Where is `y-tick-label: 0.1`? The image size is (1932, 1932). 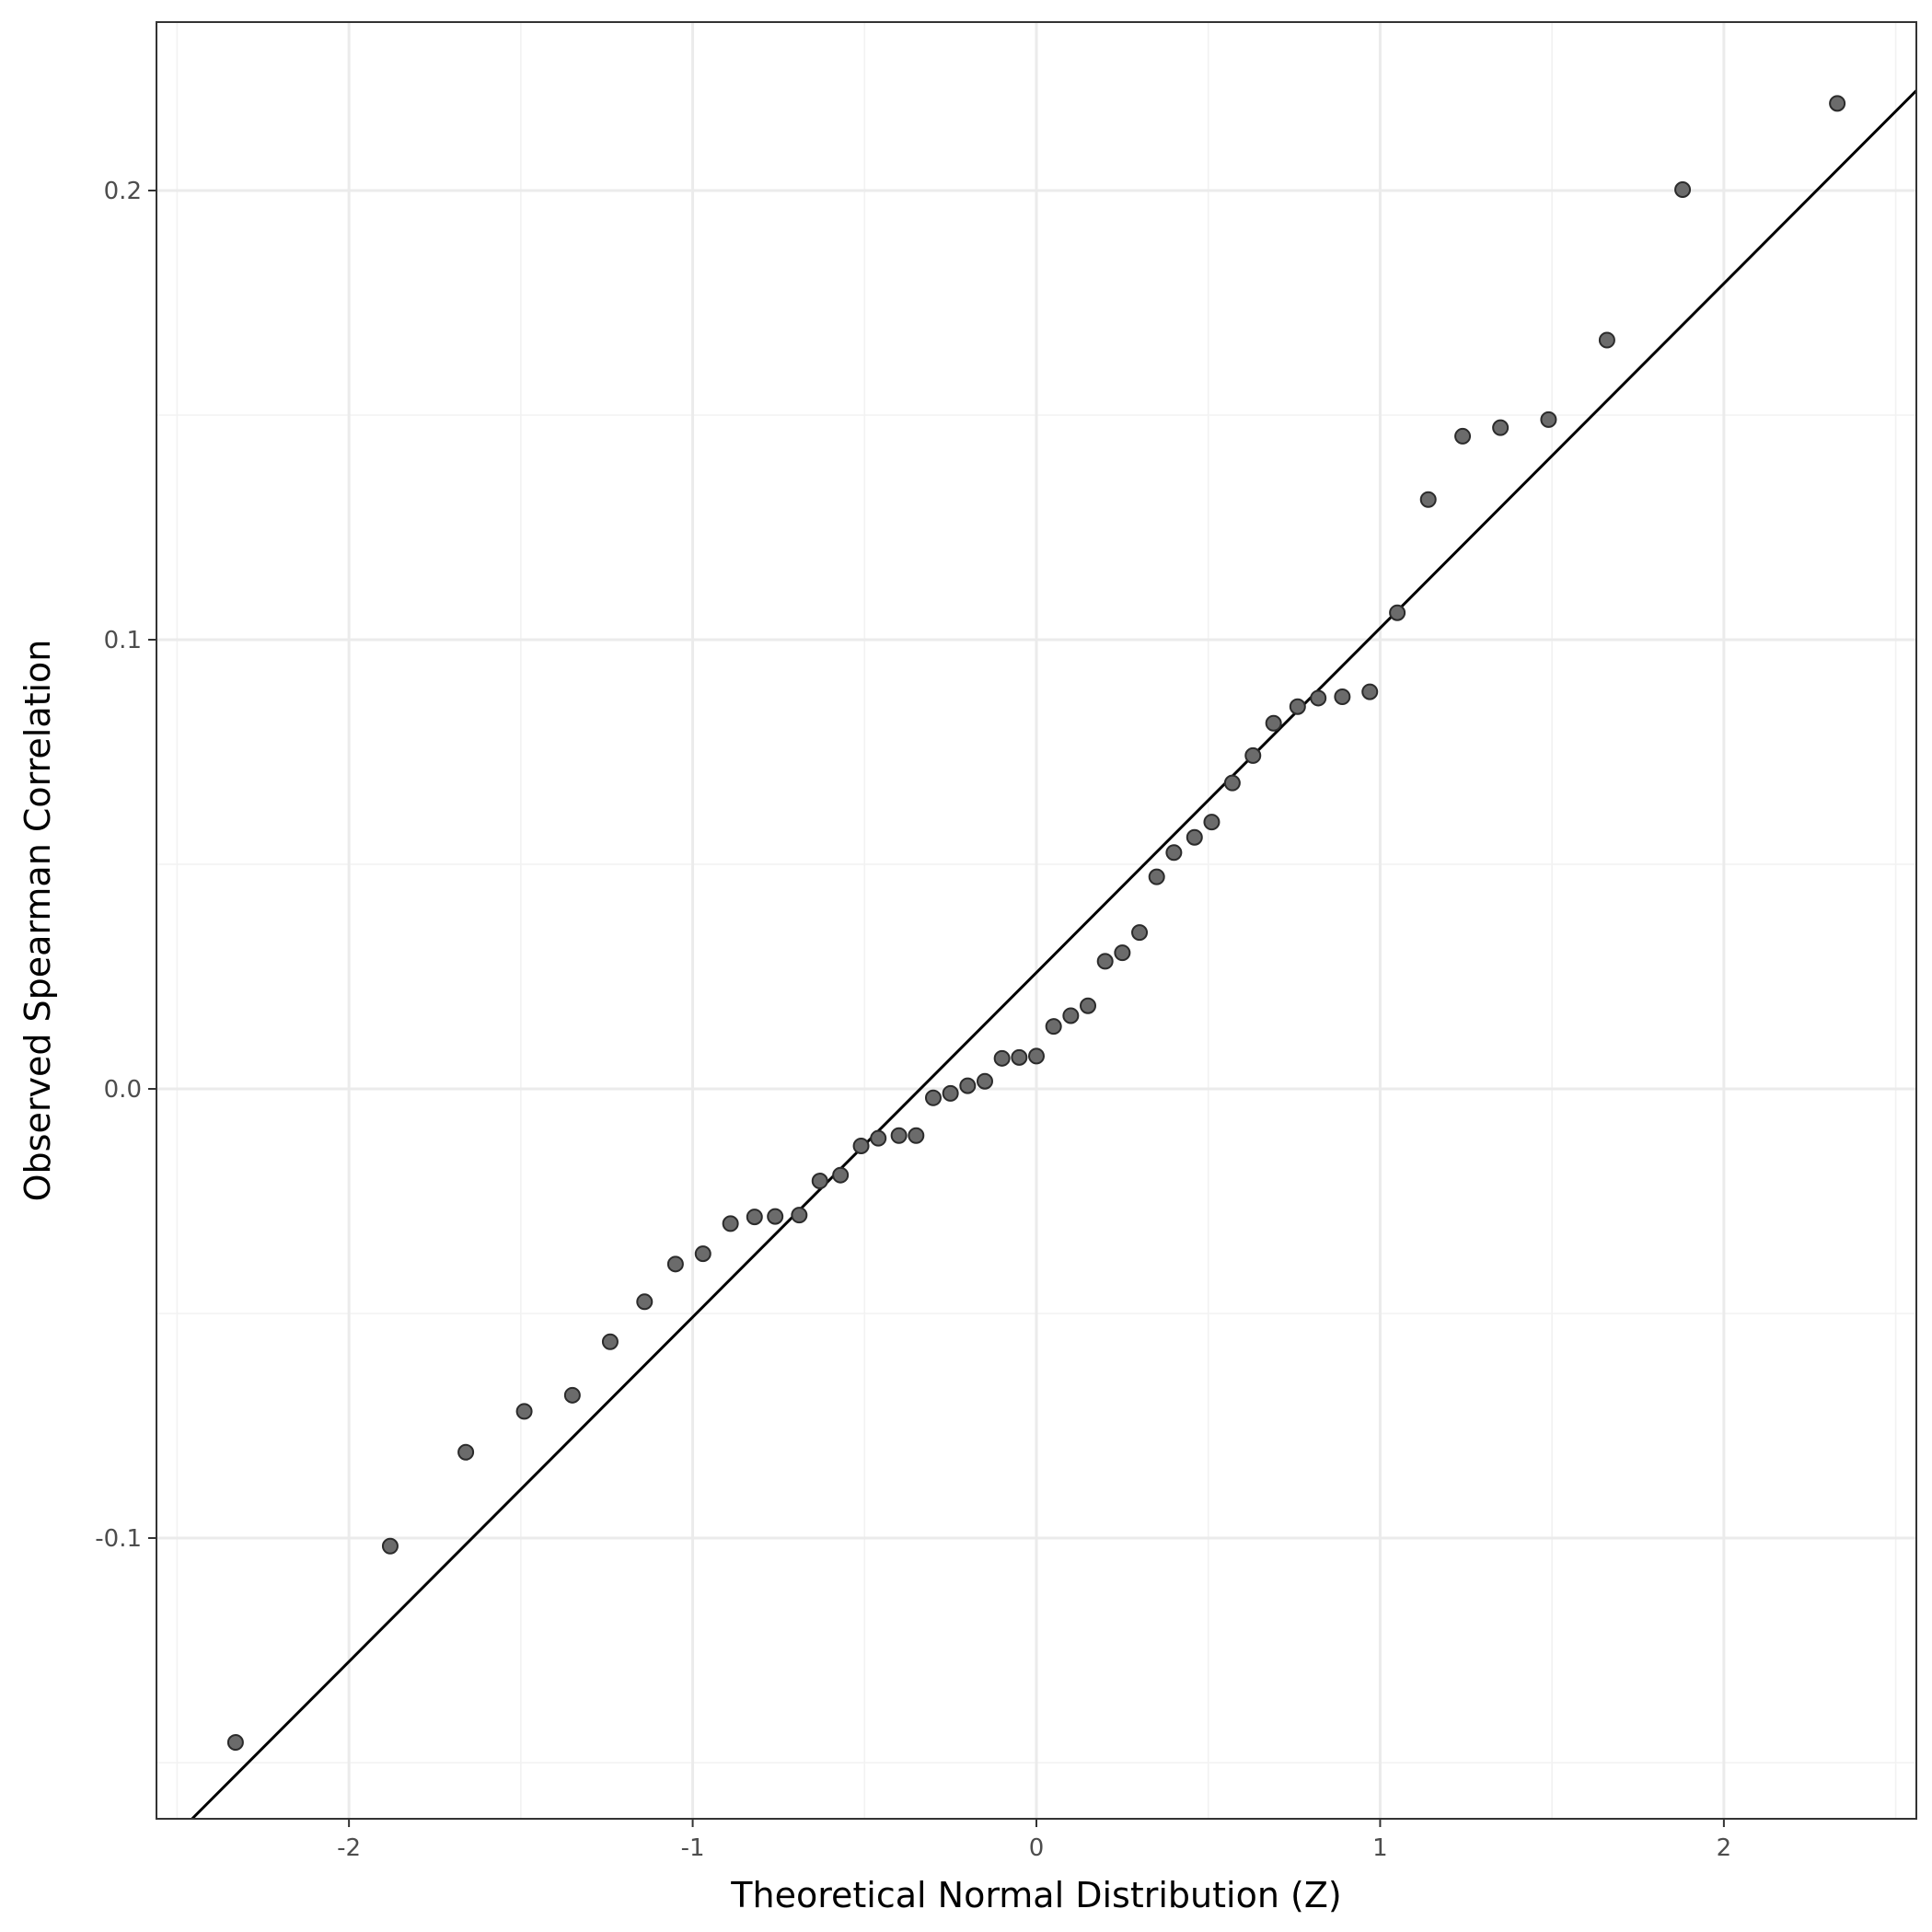
y-tick-label: 0.1 is located at coordinates (123, 640).